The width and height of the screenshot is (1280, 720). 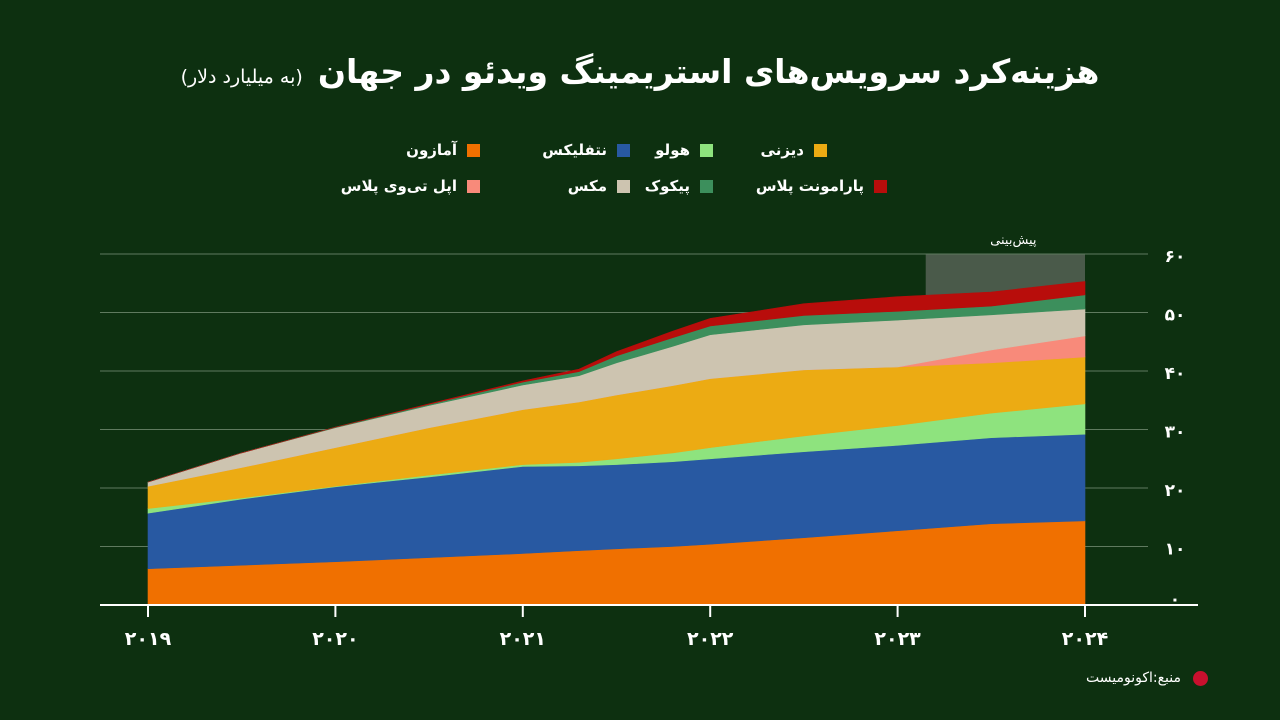 I want to click on legend-label: پیکوک, so click(x=667, y=186).